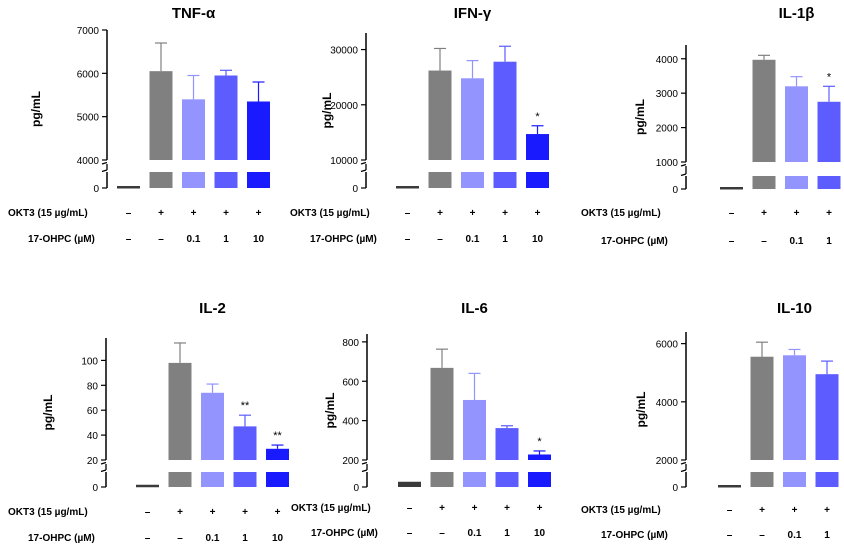 This screenshot has width=844, height=550. Describe the element at coordinates (245, 479) in the screenshot. I see `panel-3-bar-3-lower` at that location.